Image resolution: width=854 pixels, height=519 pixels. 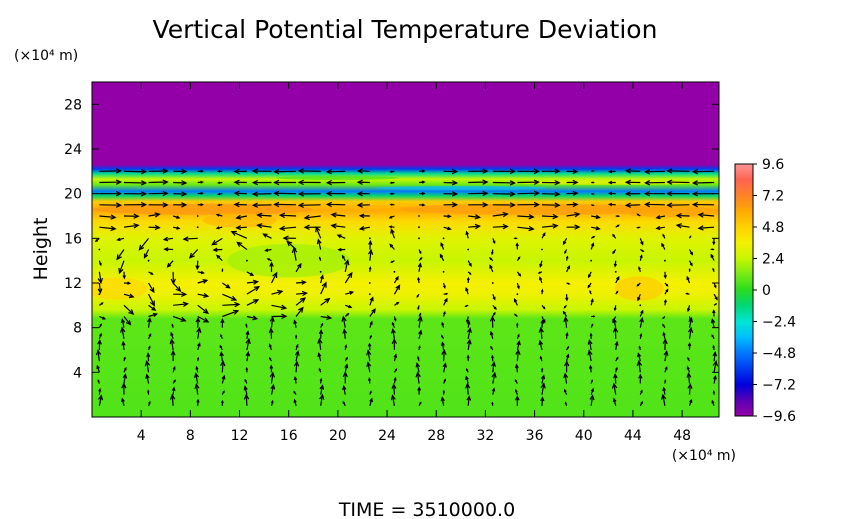 I want to click on colorbar-tick-label: 7.2, so click(x=773, y=197).